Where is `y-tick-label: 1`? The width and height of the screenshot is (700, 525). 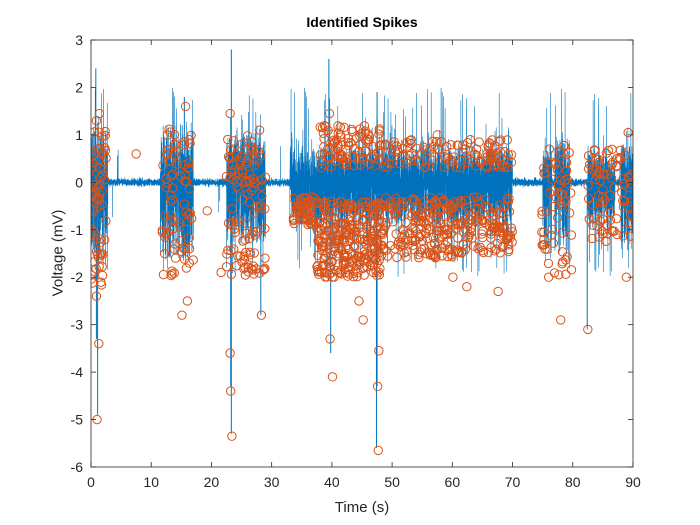 y-tick-label: 1 is located at coordinates (79, 135).